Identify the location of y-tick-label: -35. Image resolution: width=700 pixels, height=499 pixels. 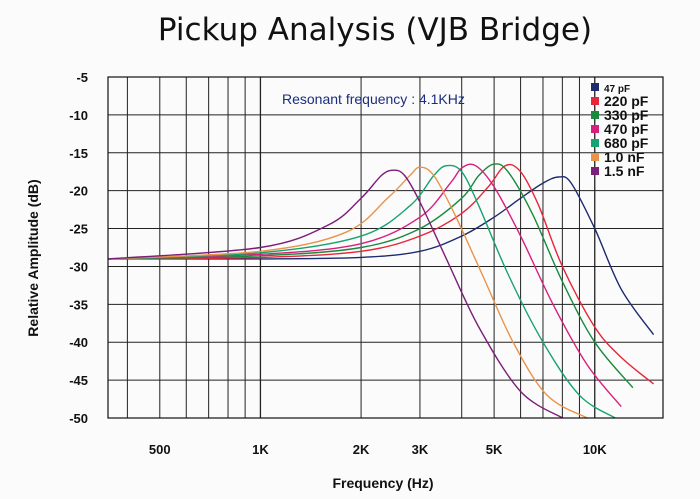
(78, 304).